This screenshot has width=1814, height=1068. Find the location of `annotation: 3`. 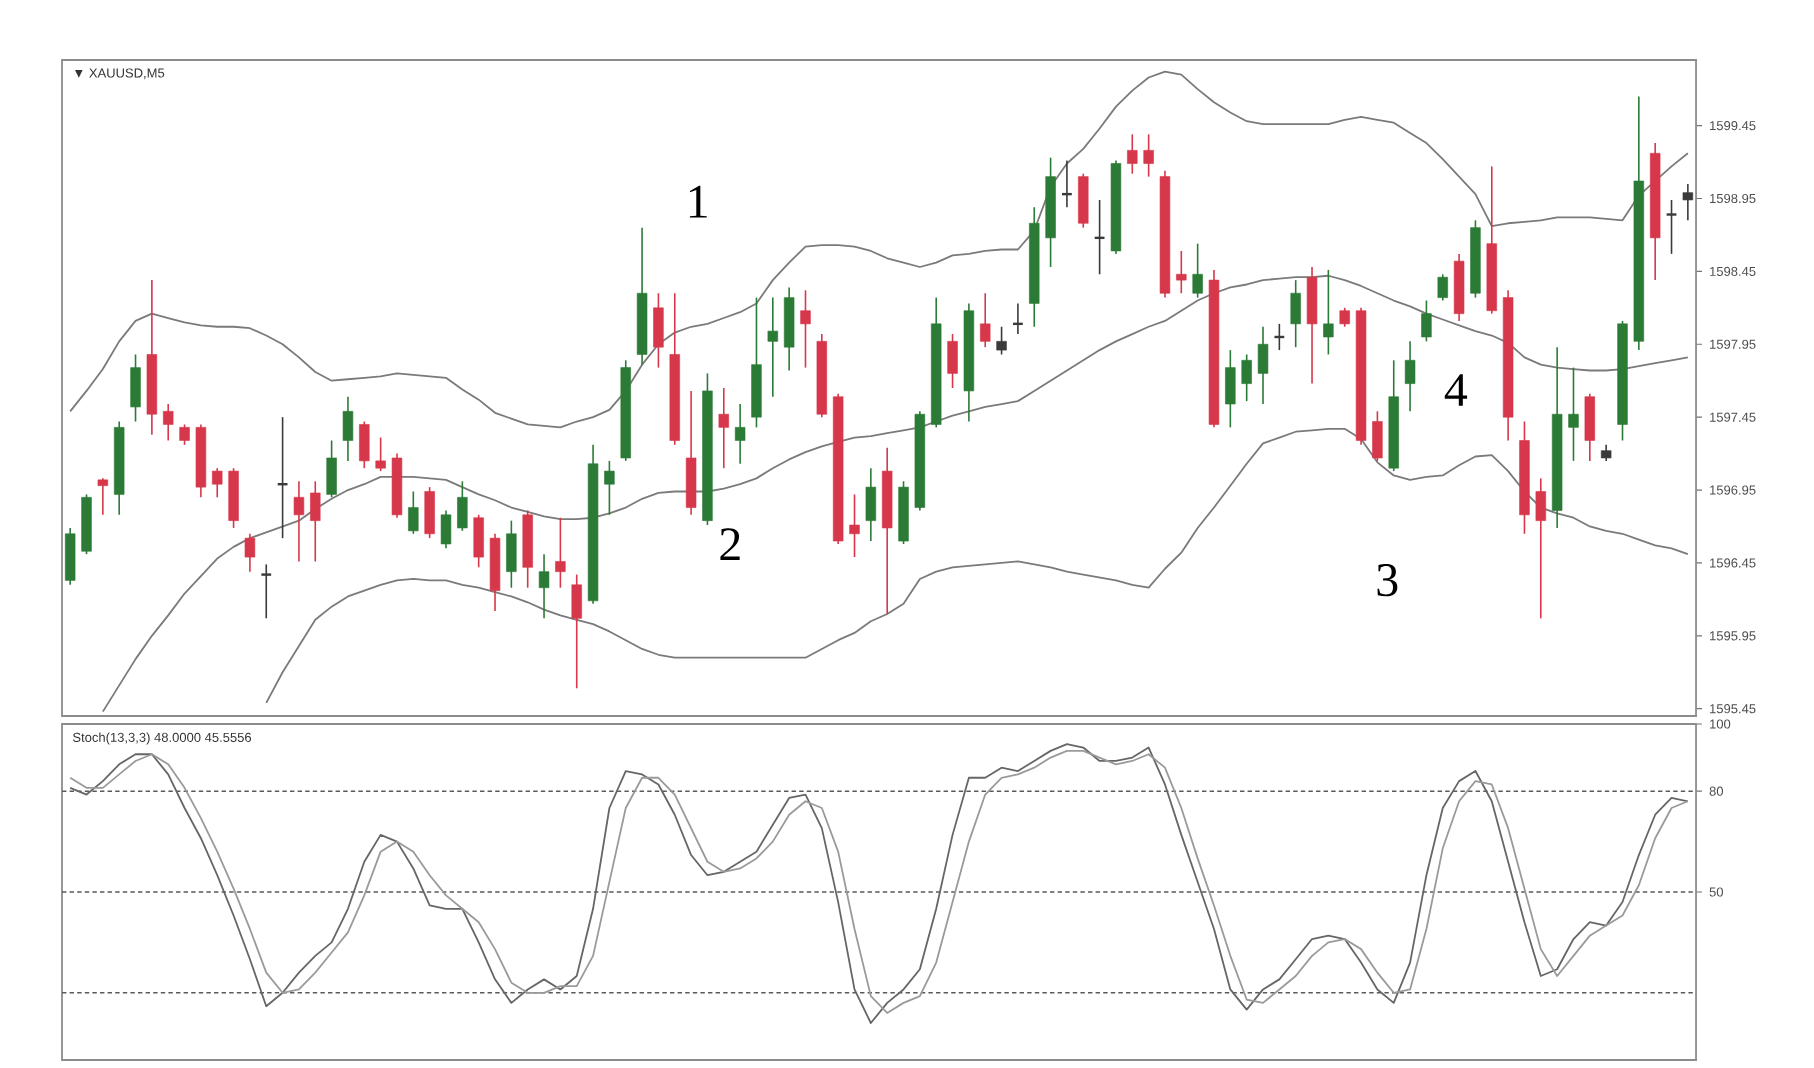

annotation: 3 is located at coordinates (1387, 580).